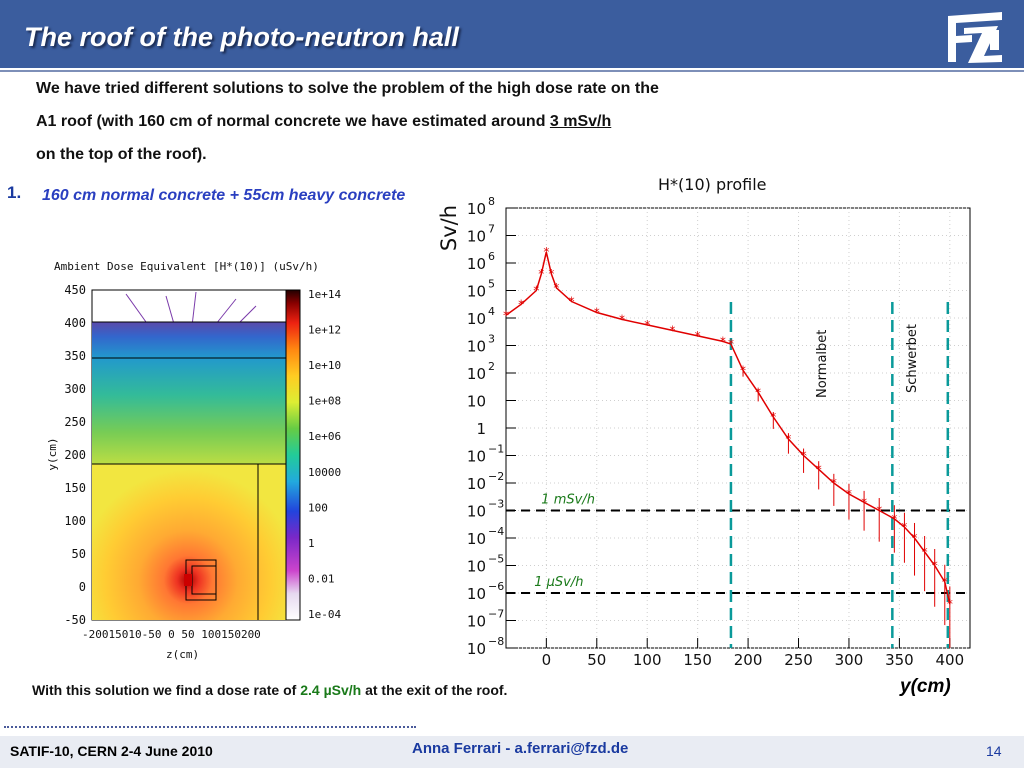 This screenshot has width=1024, height=768. What do you see at coordinates (189, 340) in the screenshot?
I see `map-air-region` at bounding box center [189, 340].